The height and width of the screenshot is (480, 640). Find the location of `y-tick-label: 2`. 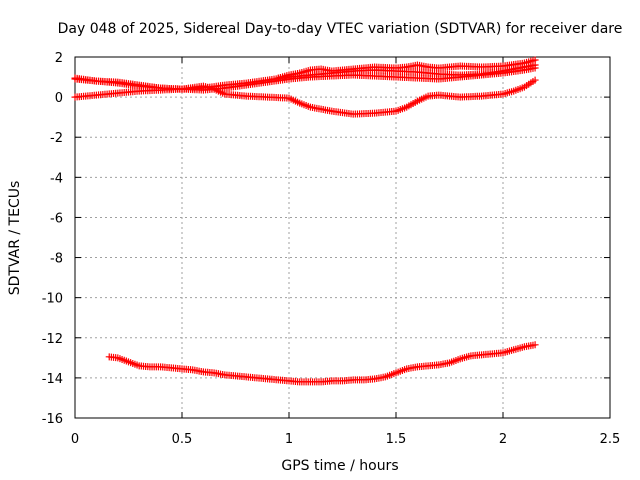

y-tick-label: 2 is located at coordinates (59, 58).